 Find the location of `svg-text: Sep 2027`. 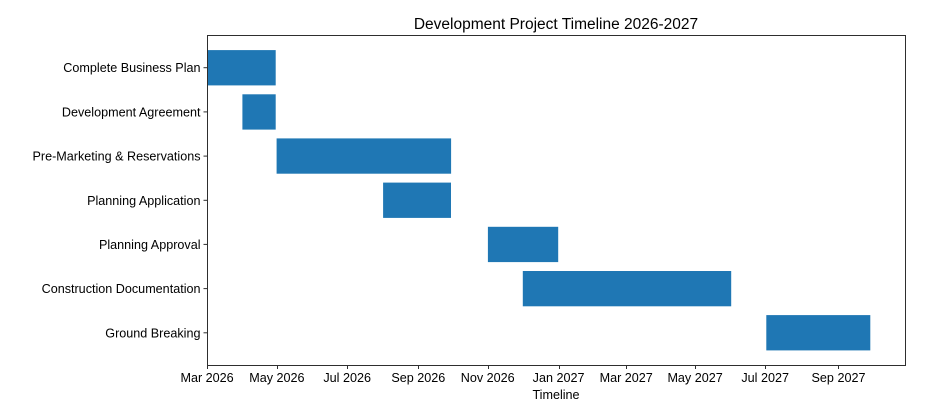

svg-text: Sep 2027 is located at coordinates (839, 378).